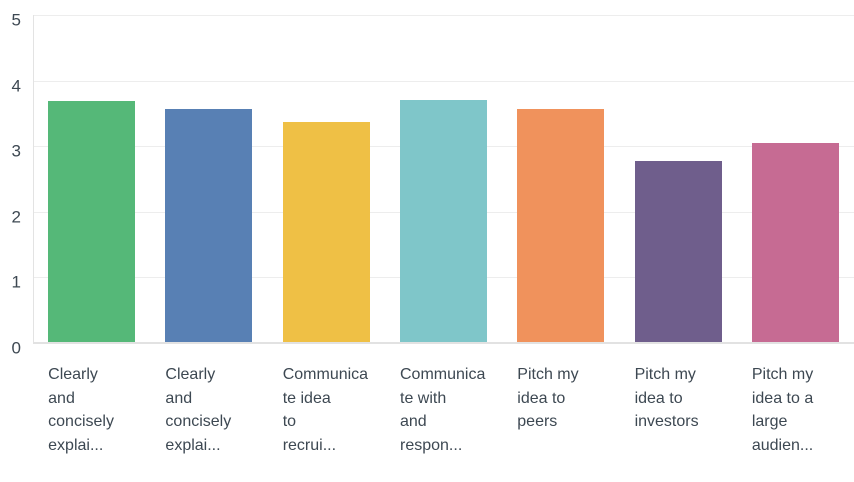  I want to click on x-tick-label-line: to, so click(289, 421).